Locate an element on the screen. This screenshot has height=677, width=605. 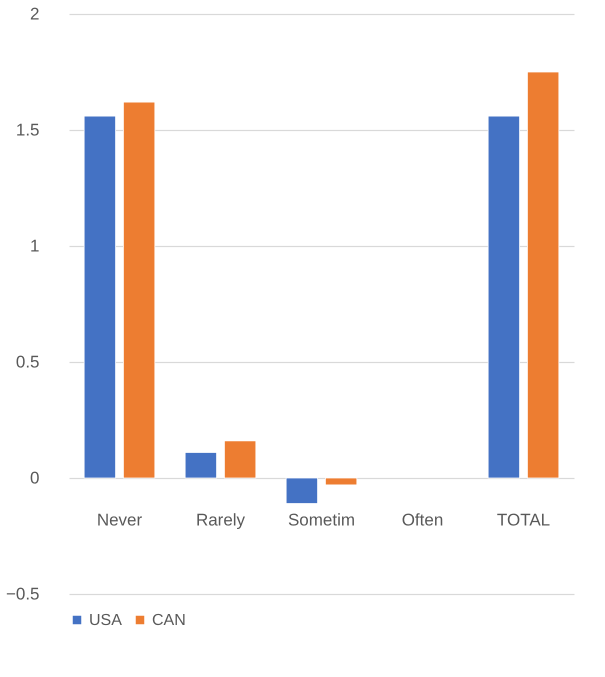
y-tick-label: 0 is located at coordinates (35, 478).